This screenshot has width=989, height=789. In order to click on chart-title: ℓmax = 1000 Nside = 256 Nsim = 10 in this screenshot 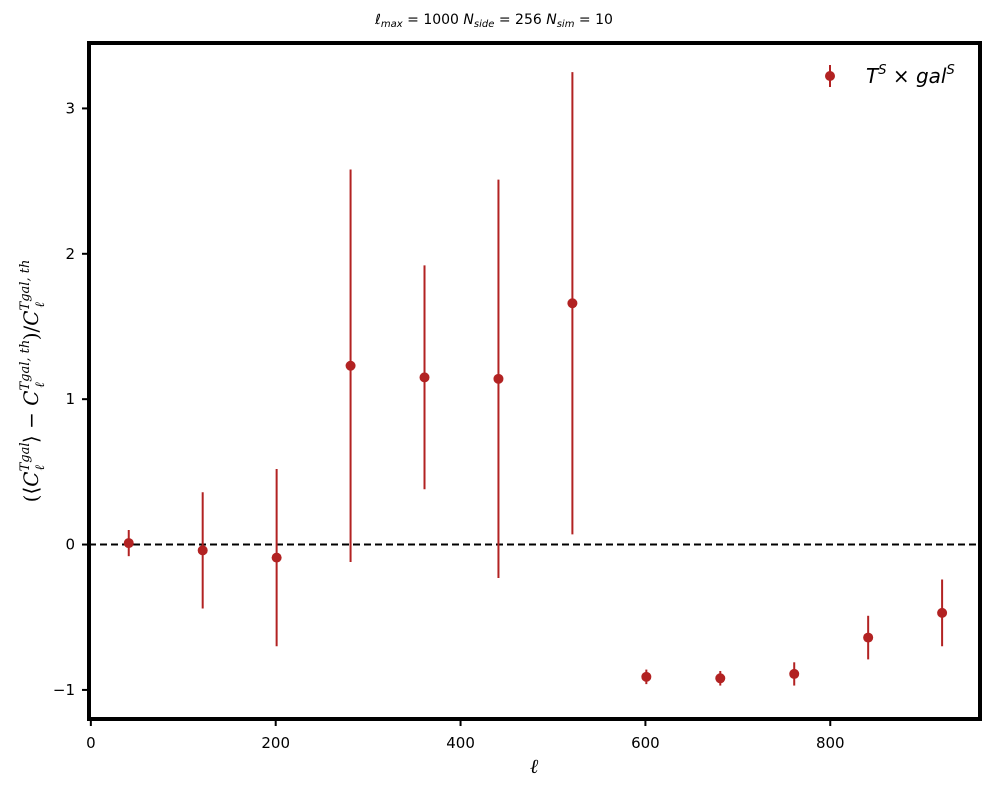, I will do `click(493, 21)`.